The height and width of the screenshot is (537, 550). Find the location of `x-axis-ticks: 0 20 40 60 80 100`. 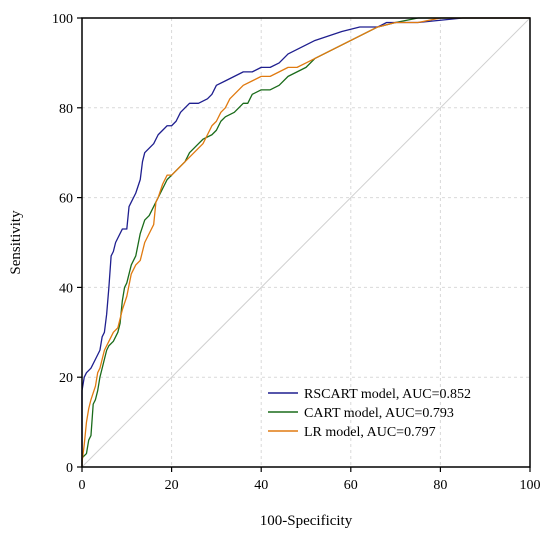

x-axis-ticks: 0 20 40 60 80 100 is located at coordinates (310, 480).